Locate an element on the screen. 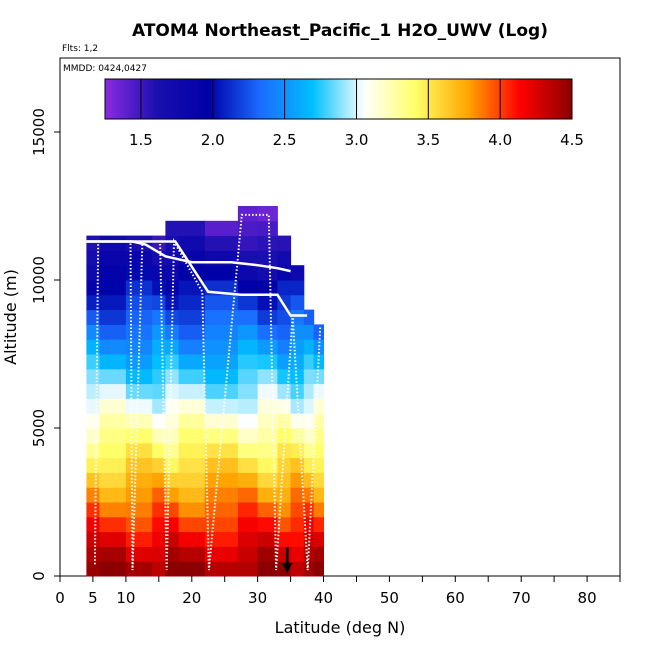  flights-label: Flts: 1,2 is located at coordinates (80, 49).